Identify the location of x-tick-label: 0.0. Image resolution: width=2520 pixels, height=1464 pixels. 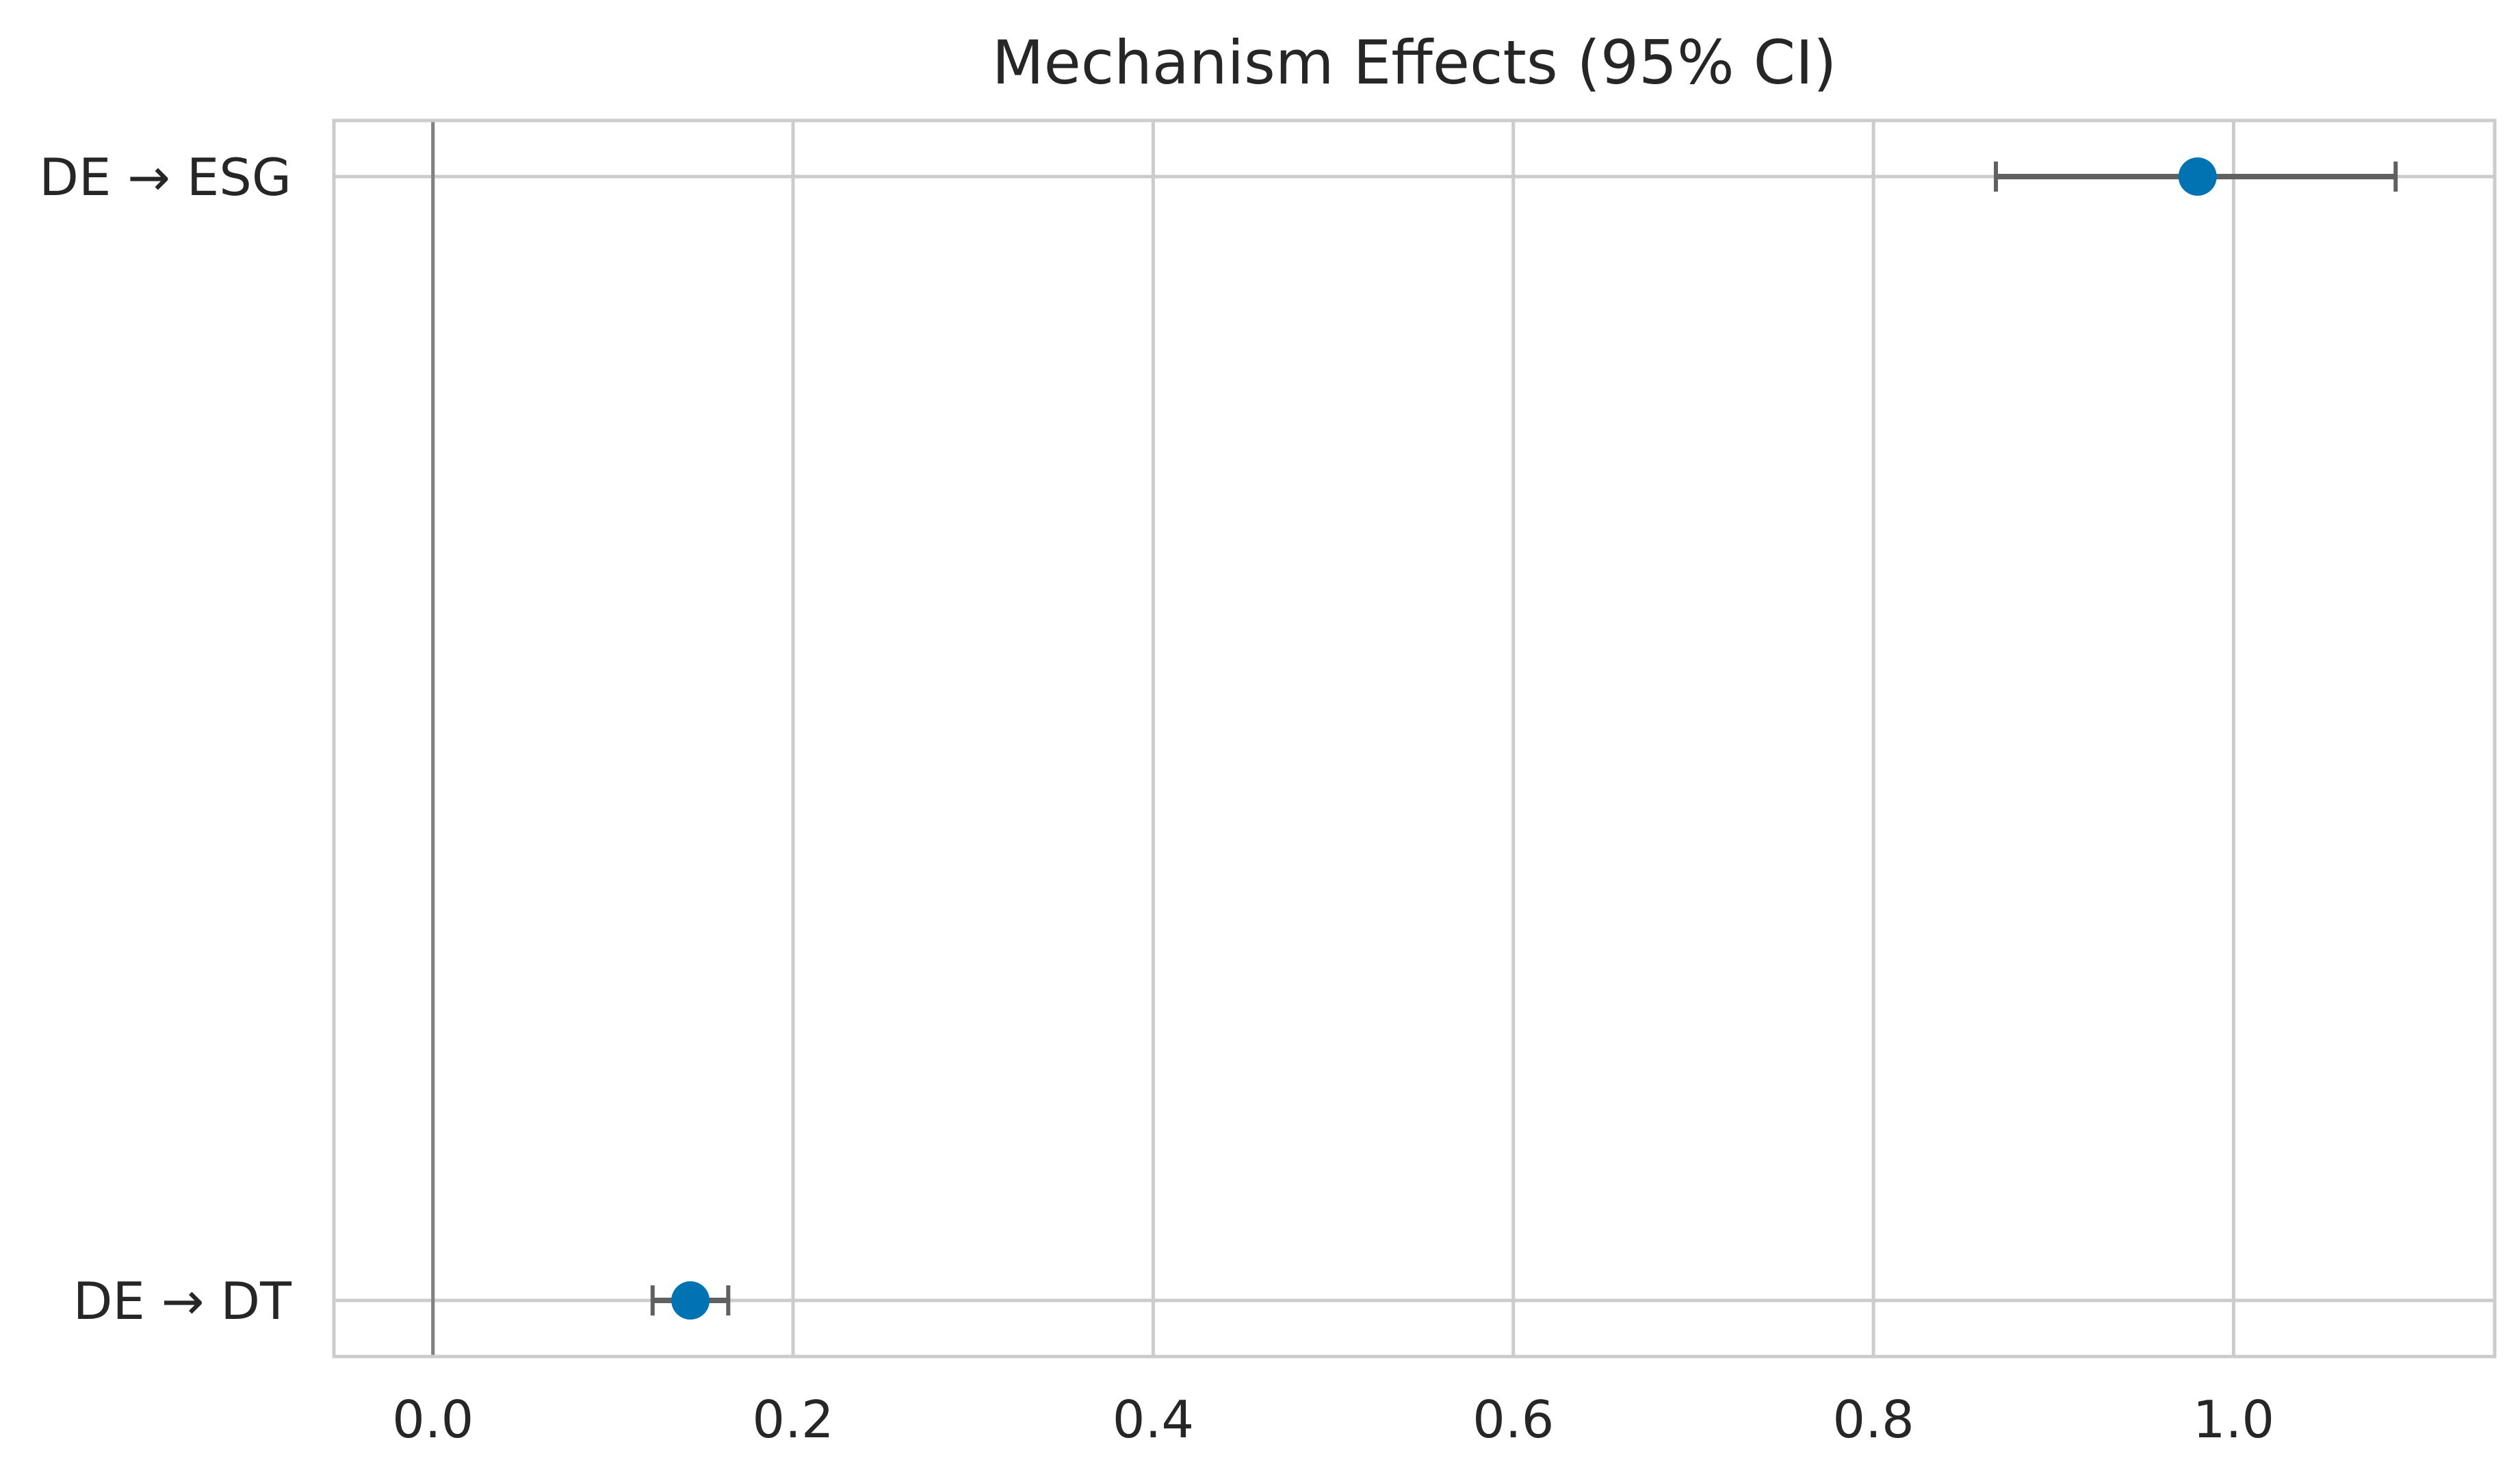
(432, 1419).